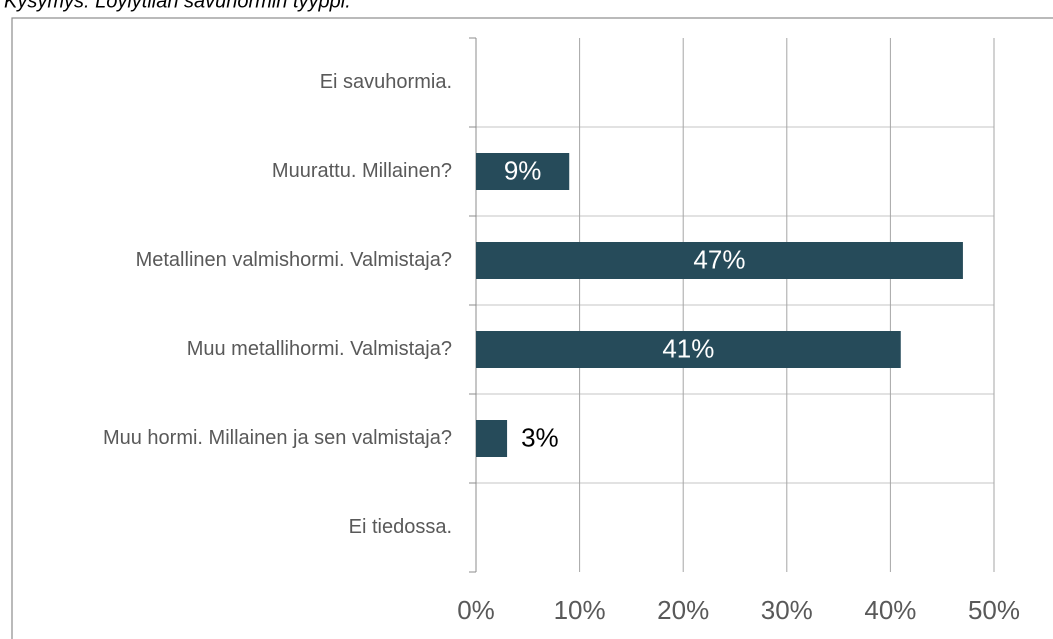 The image size is (1053, 639). Describe the element at coordinates (994, 610) in the screenshot. I see `x-tick-label: 50%` at that location.